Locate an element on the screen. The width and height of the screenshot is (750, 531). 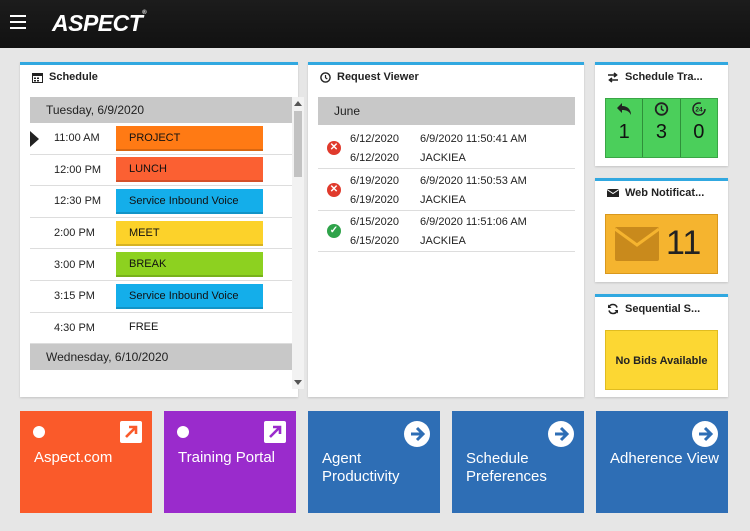
trade-cell-24h: 24 0 is located at coordinates (699, 128).